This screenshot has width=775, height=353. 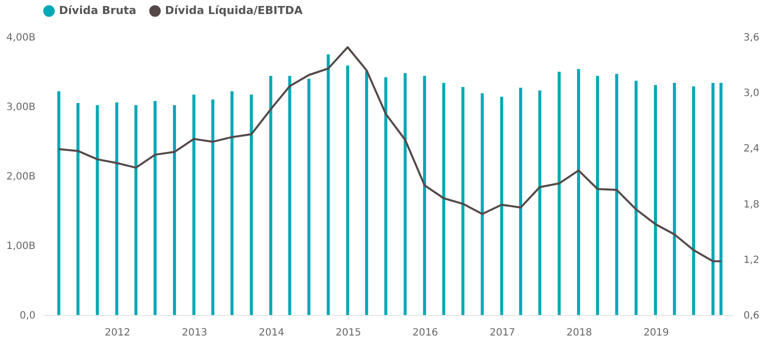 I want to click on x-tick-label: 2018, so click(x=579, y=333).